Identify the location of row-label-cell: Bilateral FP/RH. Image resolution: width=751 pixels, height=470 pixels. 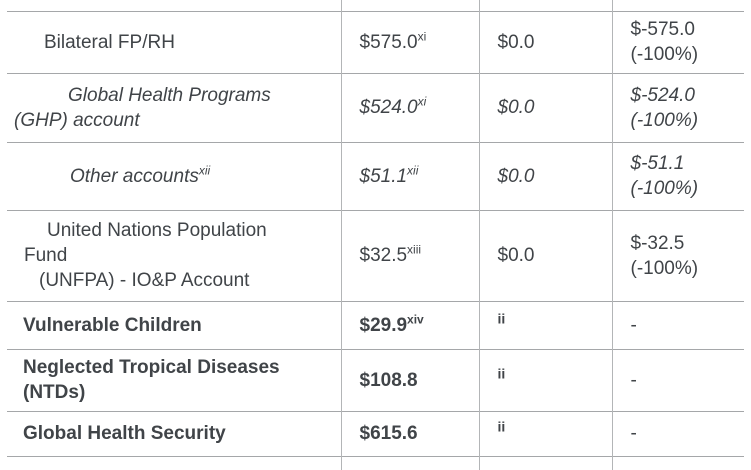
(174, 41).